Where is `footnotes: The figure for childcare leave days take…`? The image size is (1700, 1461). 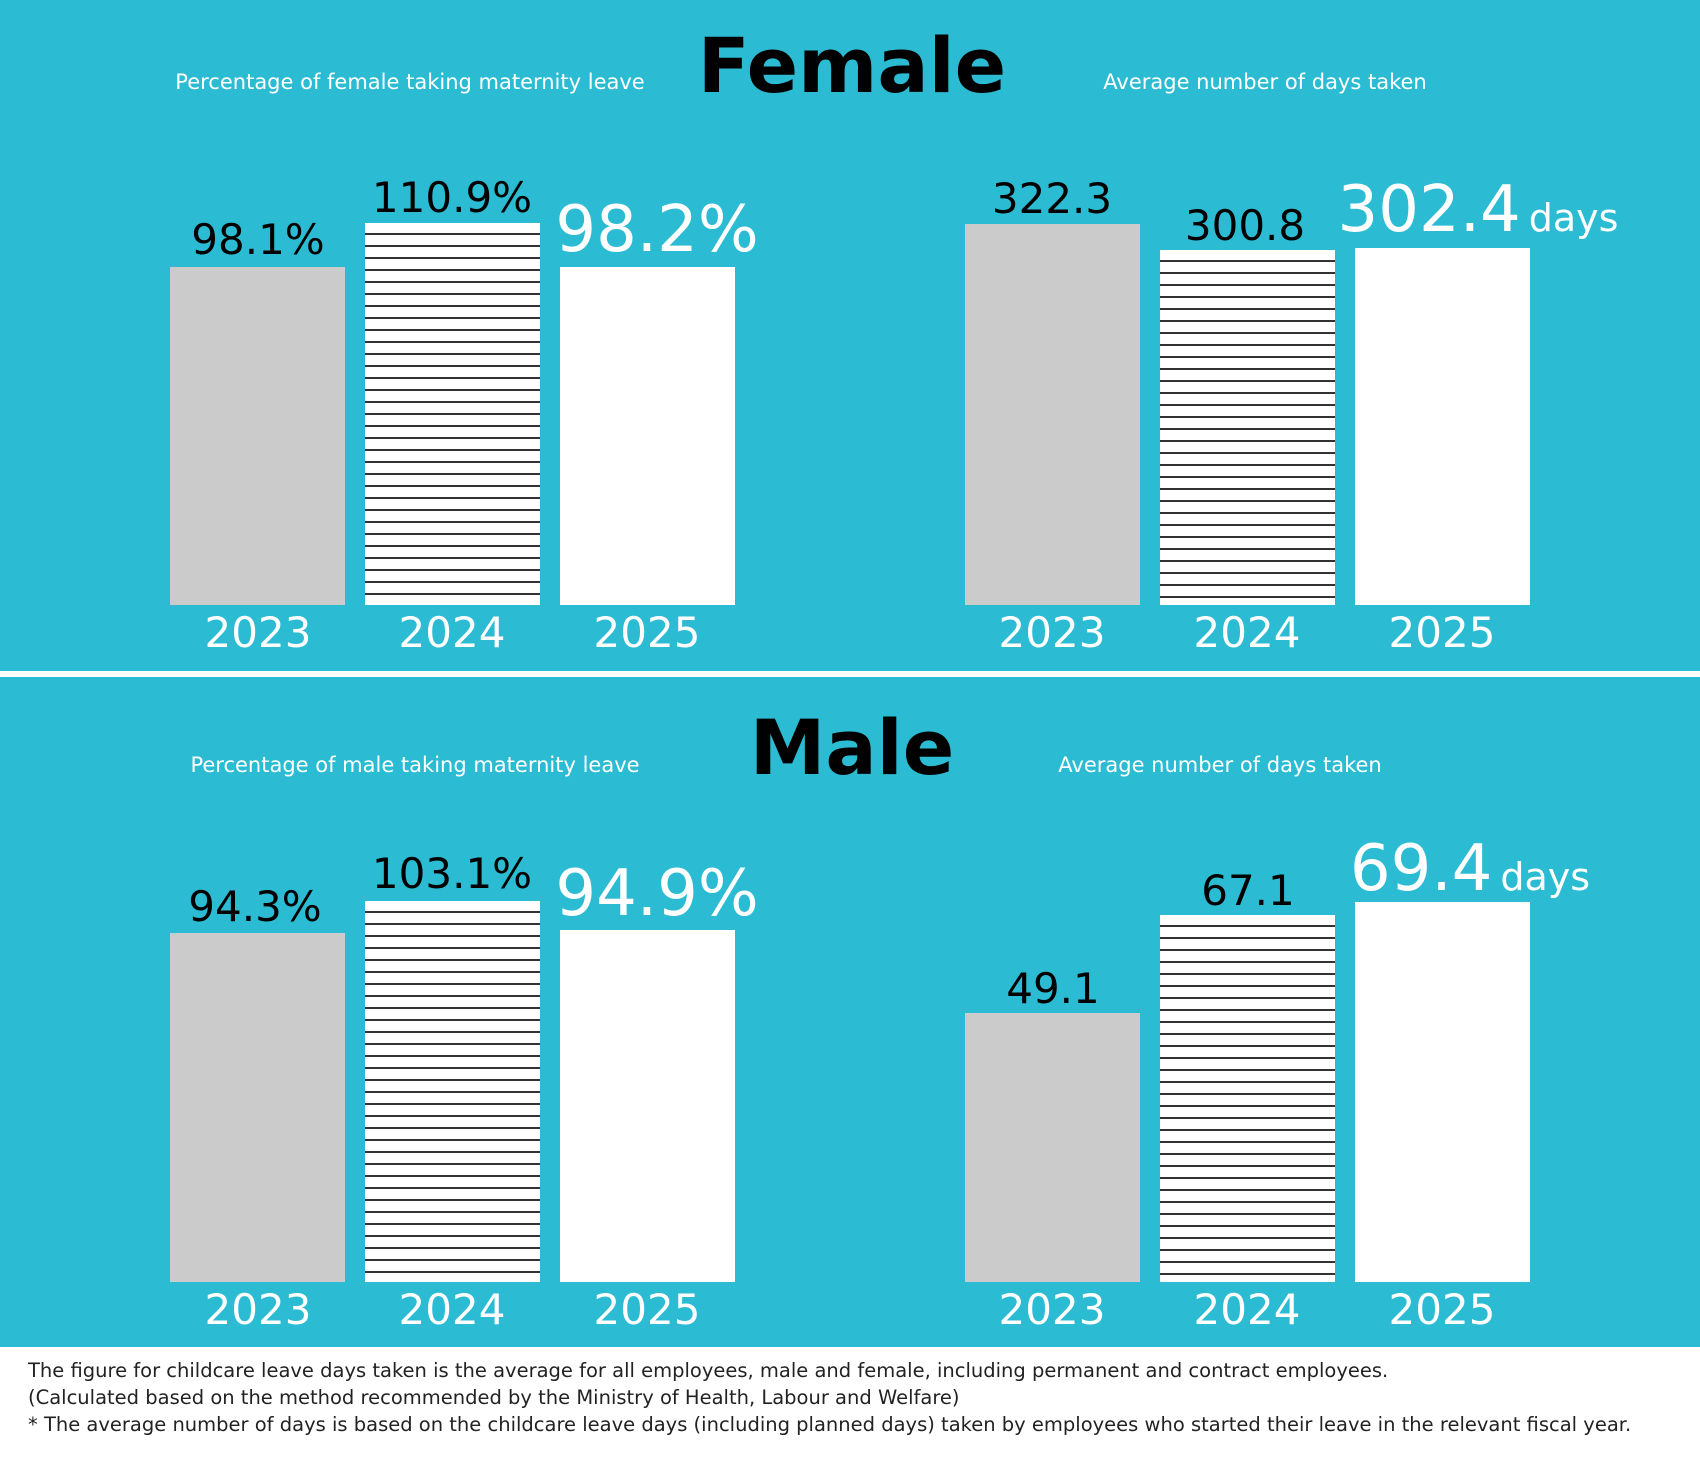 footnotes: The figure for childcare leave days take… is located at coordinates (858, 1397).